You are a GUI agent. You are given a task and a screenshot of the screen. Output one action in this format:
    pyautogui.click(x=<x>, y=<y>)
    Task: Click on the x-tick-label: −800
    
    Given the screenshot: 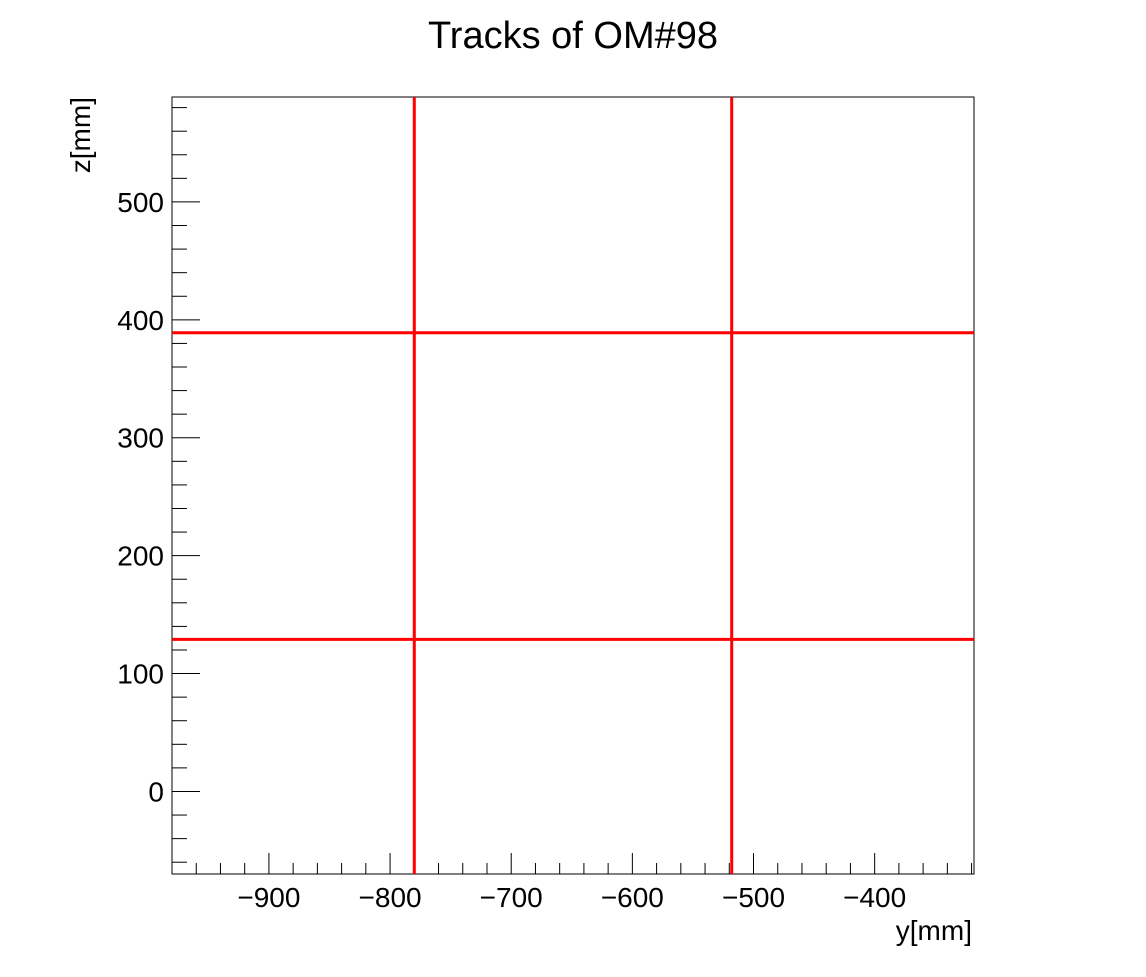 What is the action you would take?
    pyautogui.click(x=390, y=897)
    